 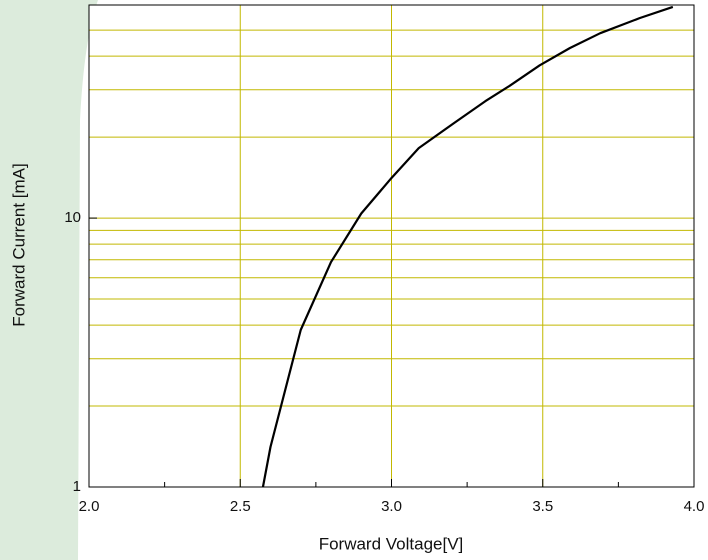 What do you see at coordinates (542, 506) in the screenshot?
I see `x-tick-label: 3.5` at bounding box center [542, 506].